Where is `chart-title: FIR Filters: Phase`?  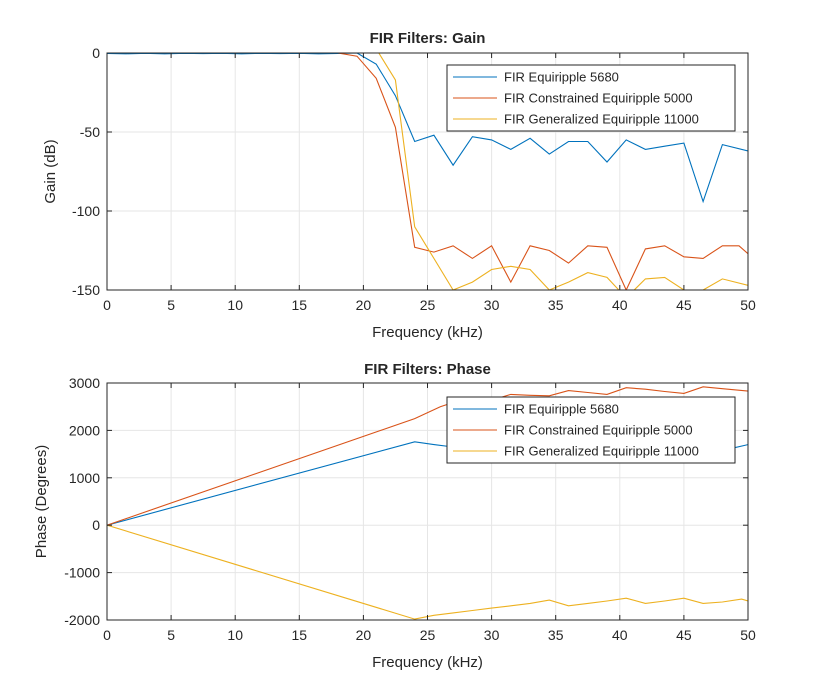
chart-title: FIR Filters: Phase is located at coordinates (427, 369).